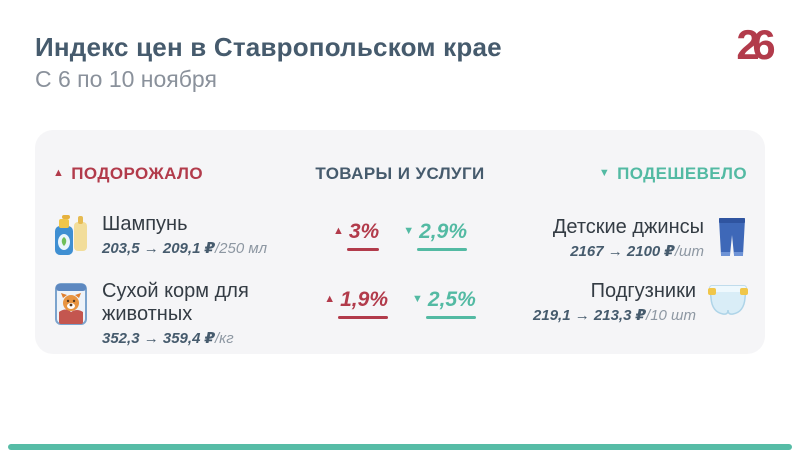  What do you see at coordinates (71, 305) in the screenshot?
I see `pet-food-icon` at bounding box center [71, 305].